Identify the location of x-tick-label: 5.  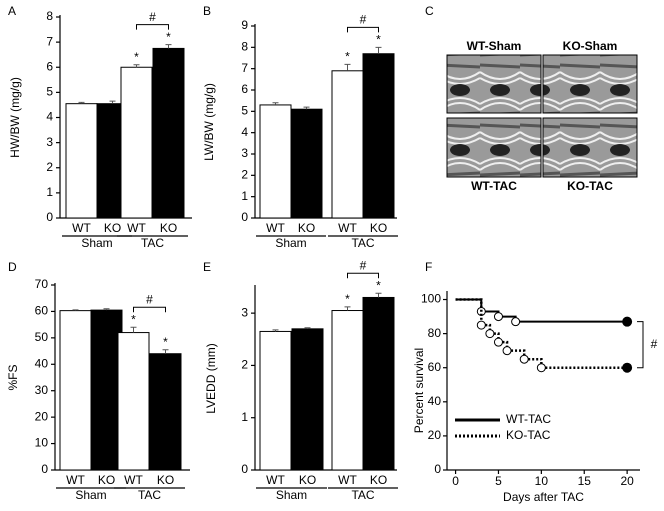
(498, 481).